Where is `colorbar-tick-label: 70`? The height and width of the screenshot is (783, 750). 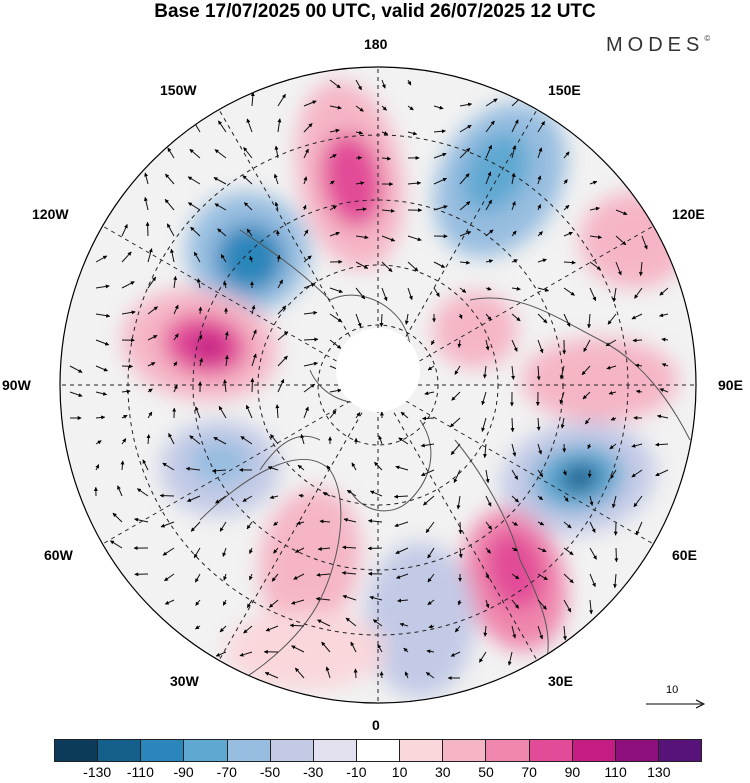 colorbar-tick-label: 70 is located at coordinates (529, 772).